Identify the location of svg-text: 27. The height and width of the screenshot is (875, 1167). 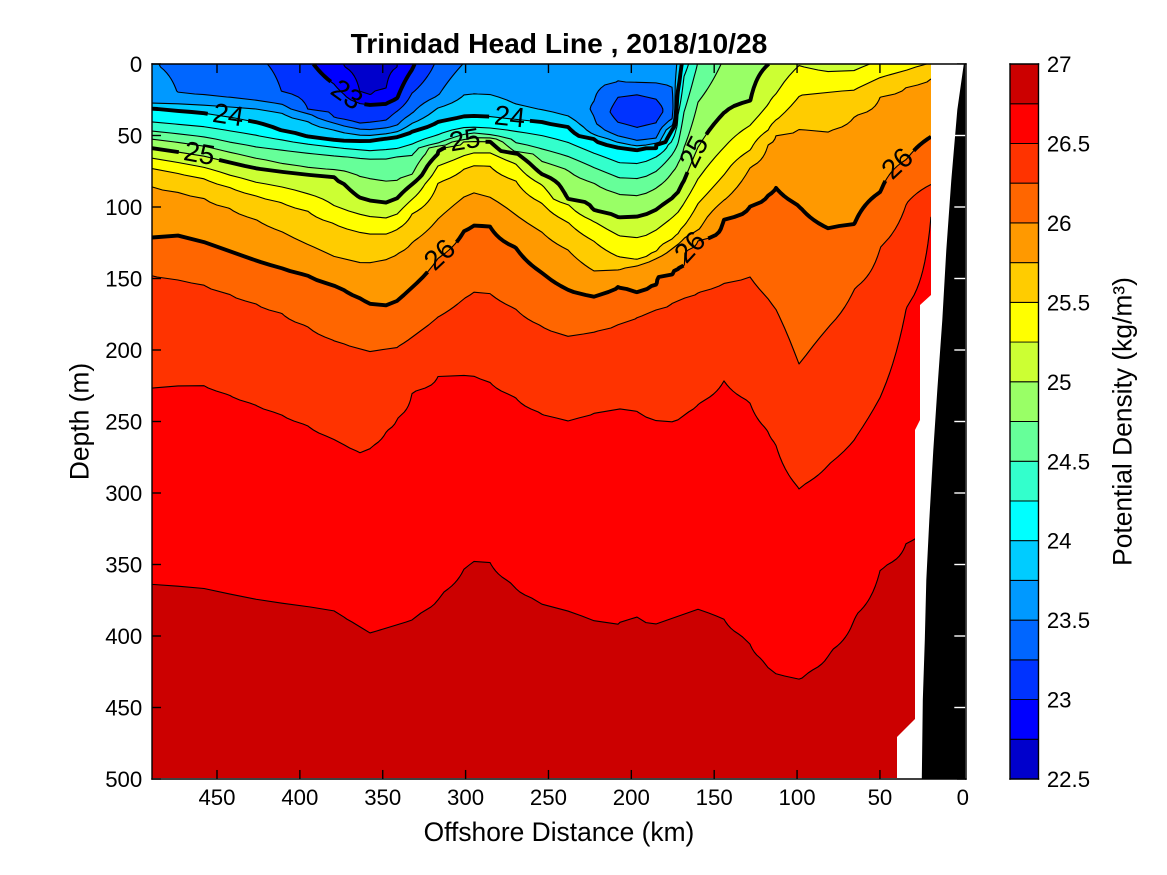
(1059, 64).